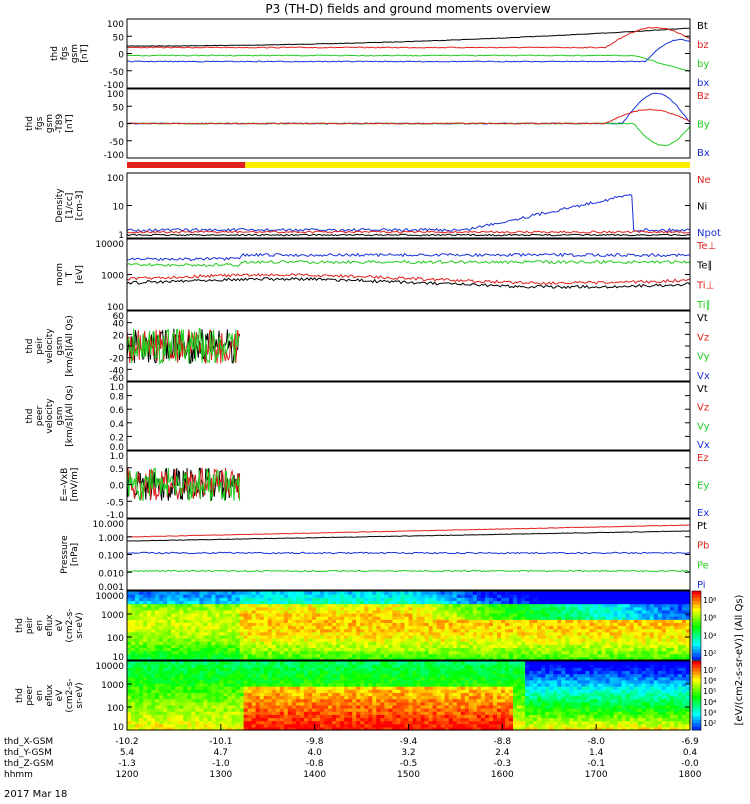 The image size is (750, 804). I want to click on y-tick-label: 1, so click(121, 236).